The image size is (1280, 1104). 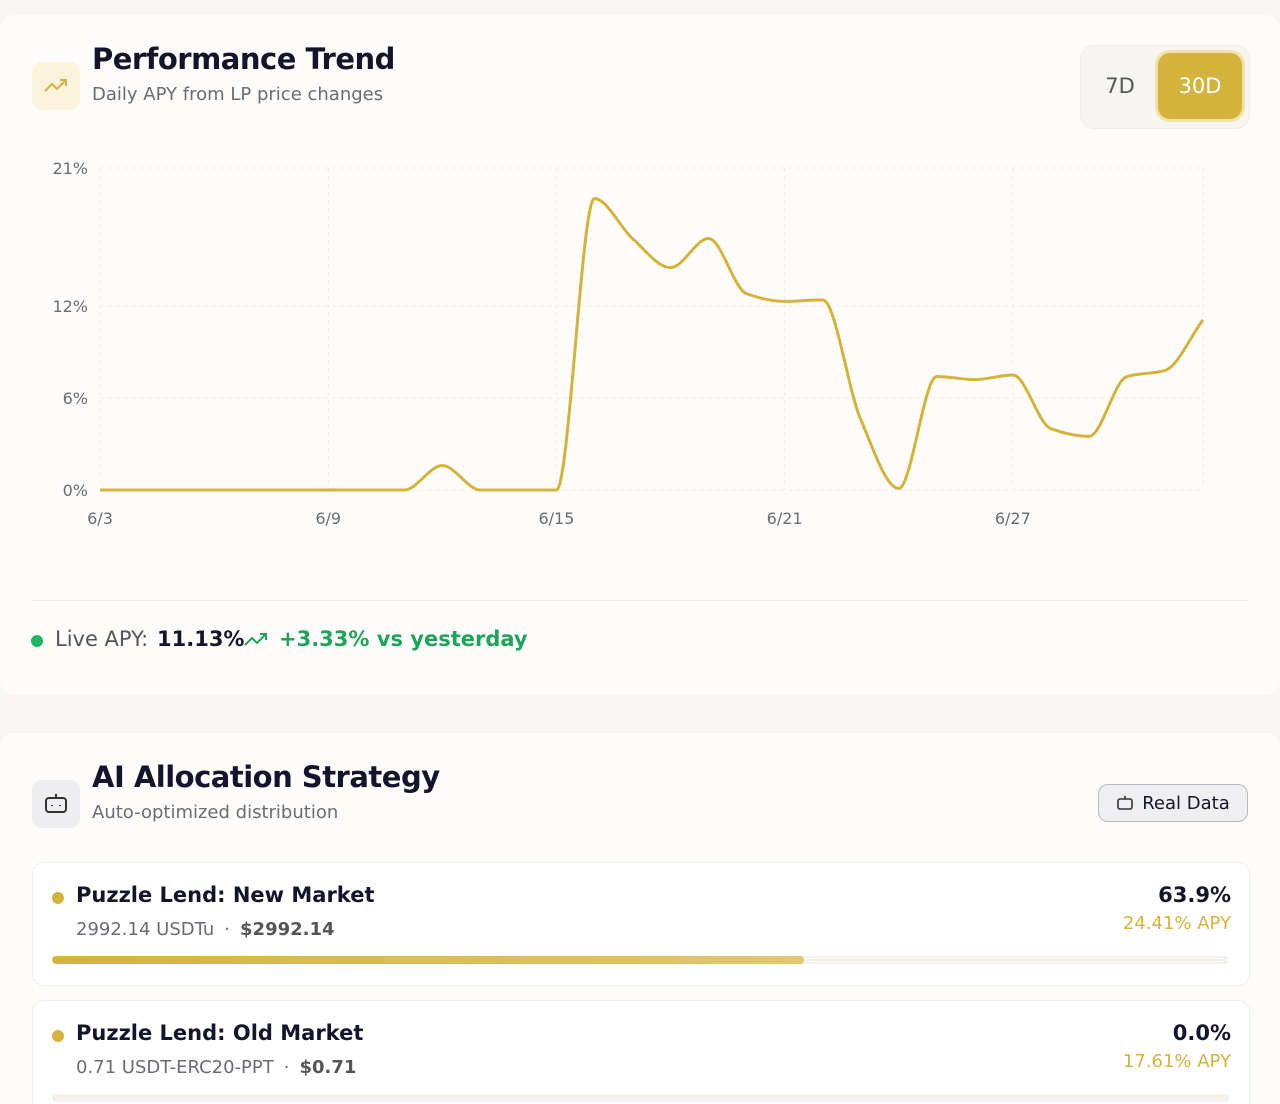 I want to click on x-tick-label: 6/9, so click(x=328, y=518).